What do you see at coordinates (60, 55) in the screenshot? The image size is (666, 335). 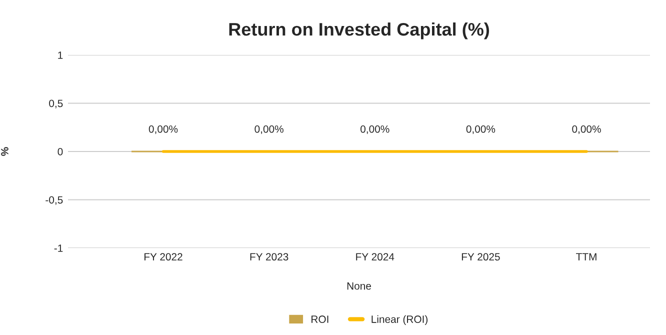 I see `y-tick-label: 1` at bounding box center [60, 55].